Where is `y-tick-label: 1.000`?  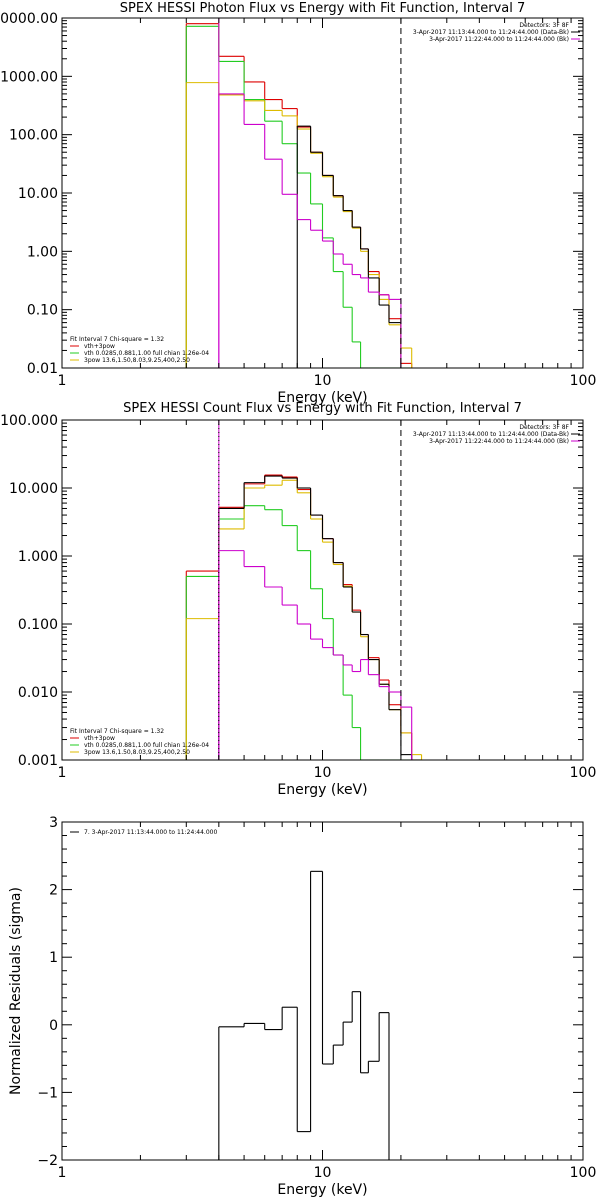
y-tick-label: 1.000 is located at coordinates (38, 557).